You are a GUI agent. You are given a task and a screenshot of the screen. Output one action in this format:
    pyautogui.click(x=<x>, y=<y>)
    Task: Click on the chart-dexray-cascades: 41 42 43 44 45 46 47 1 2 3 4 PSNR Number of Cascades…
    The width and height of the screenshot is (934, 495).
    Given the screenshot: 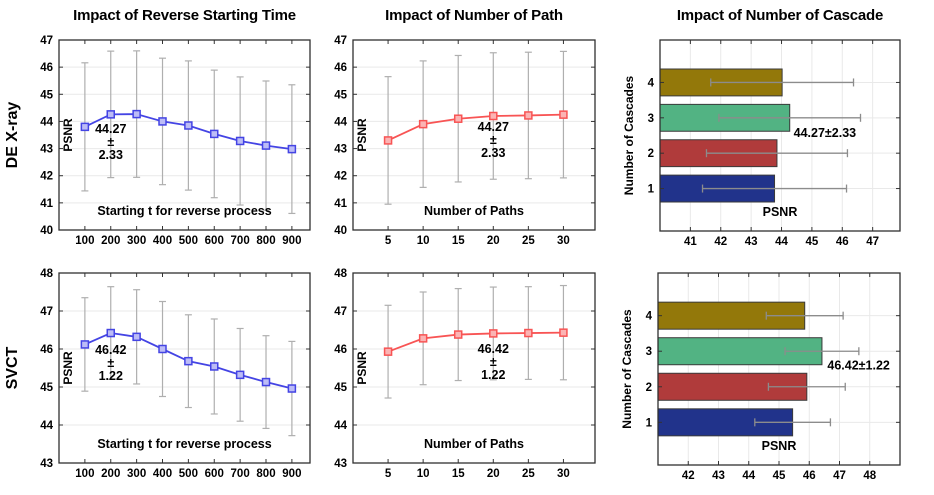 What is the action you would take?
    pyautogui.click(x=761, y=143)
    